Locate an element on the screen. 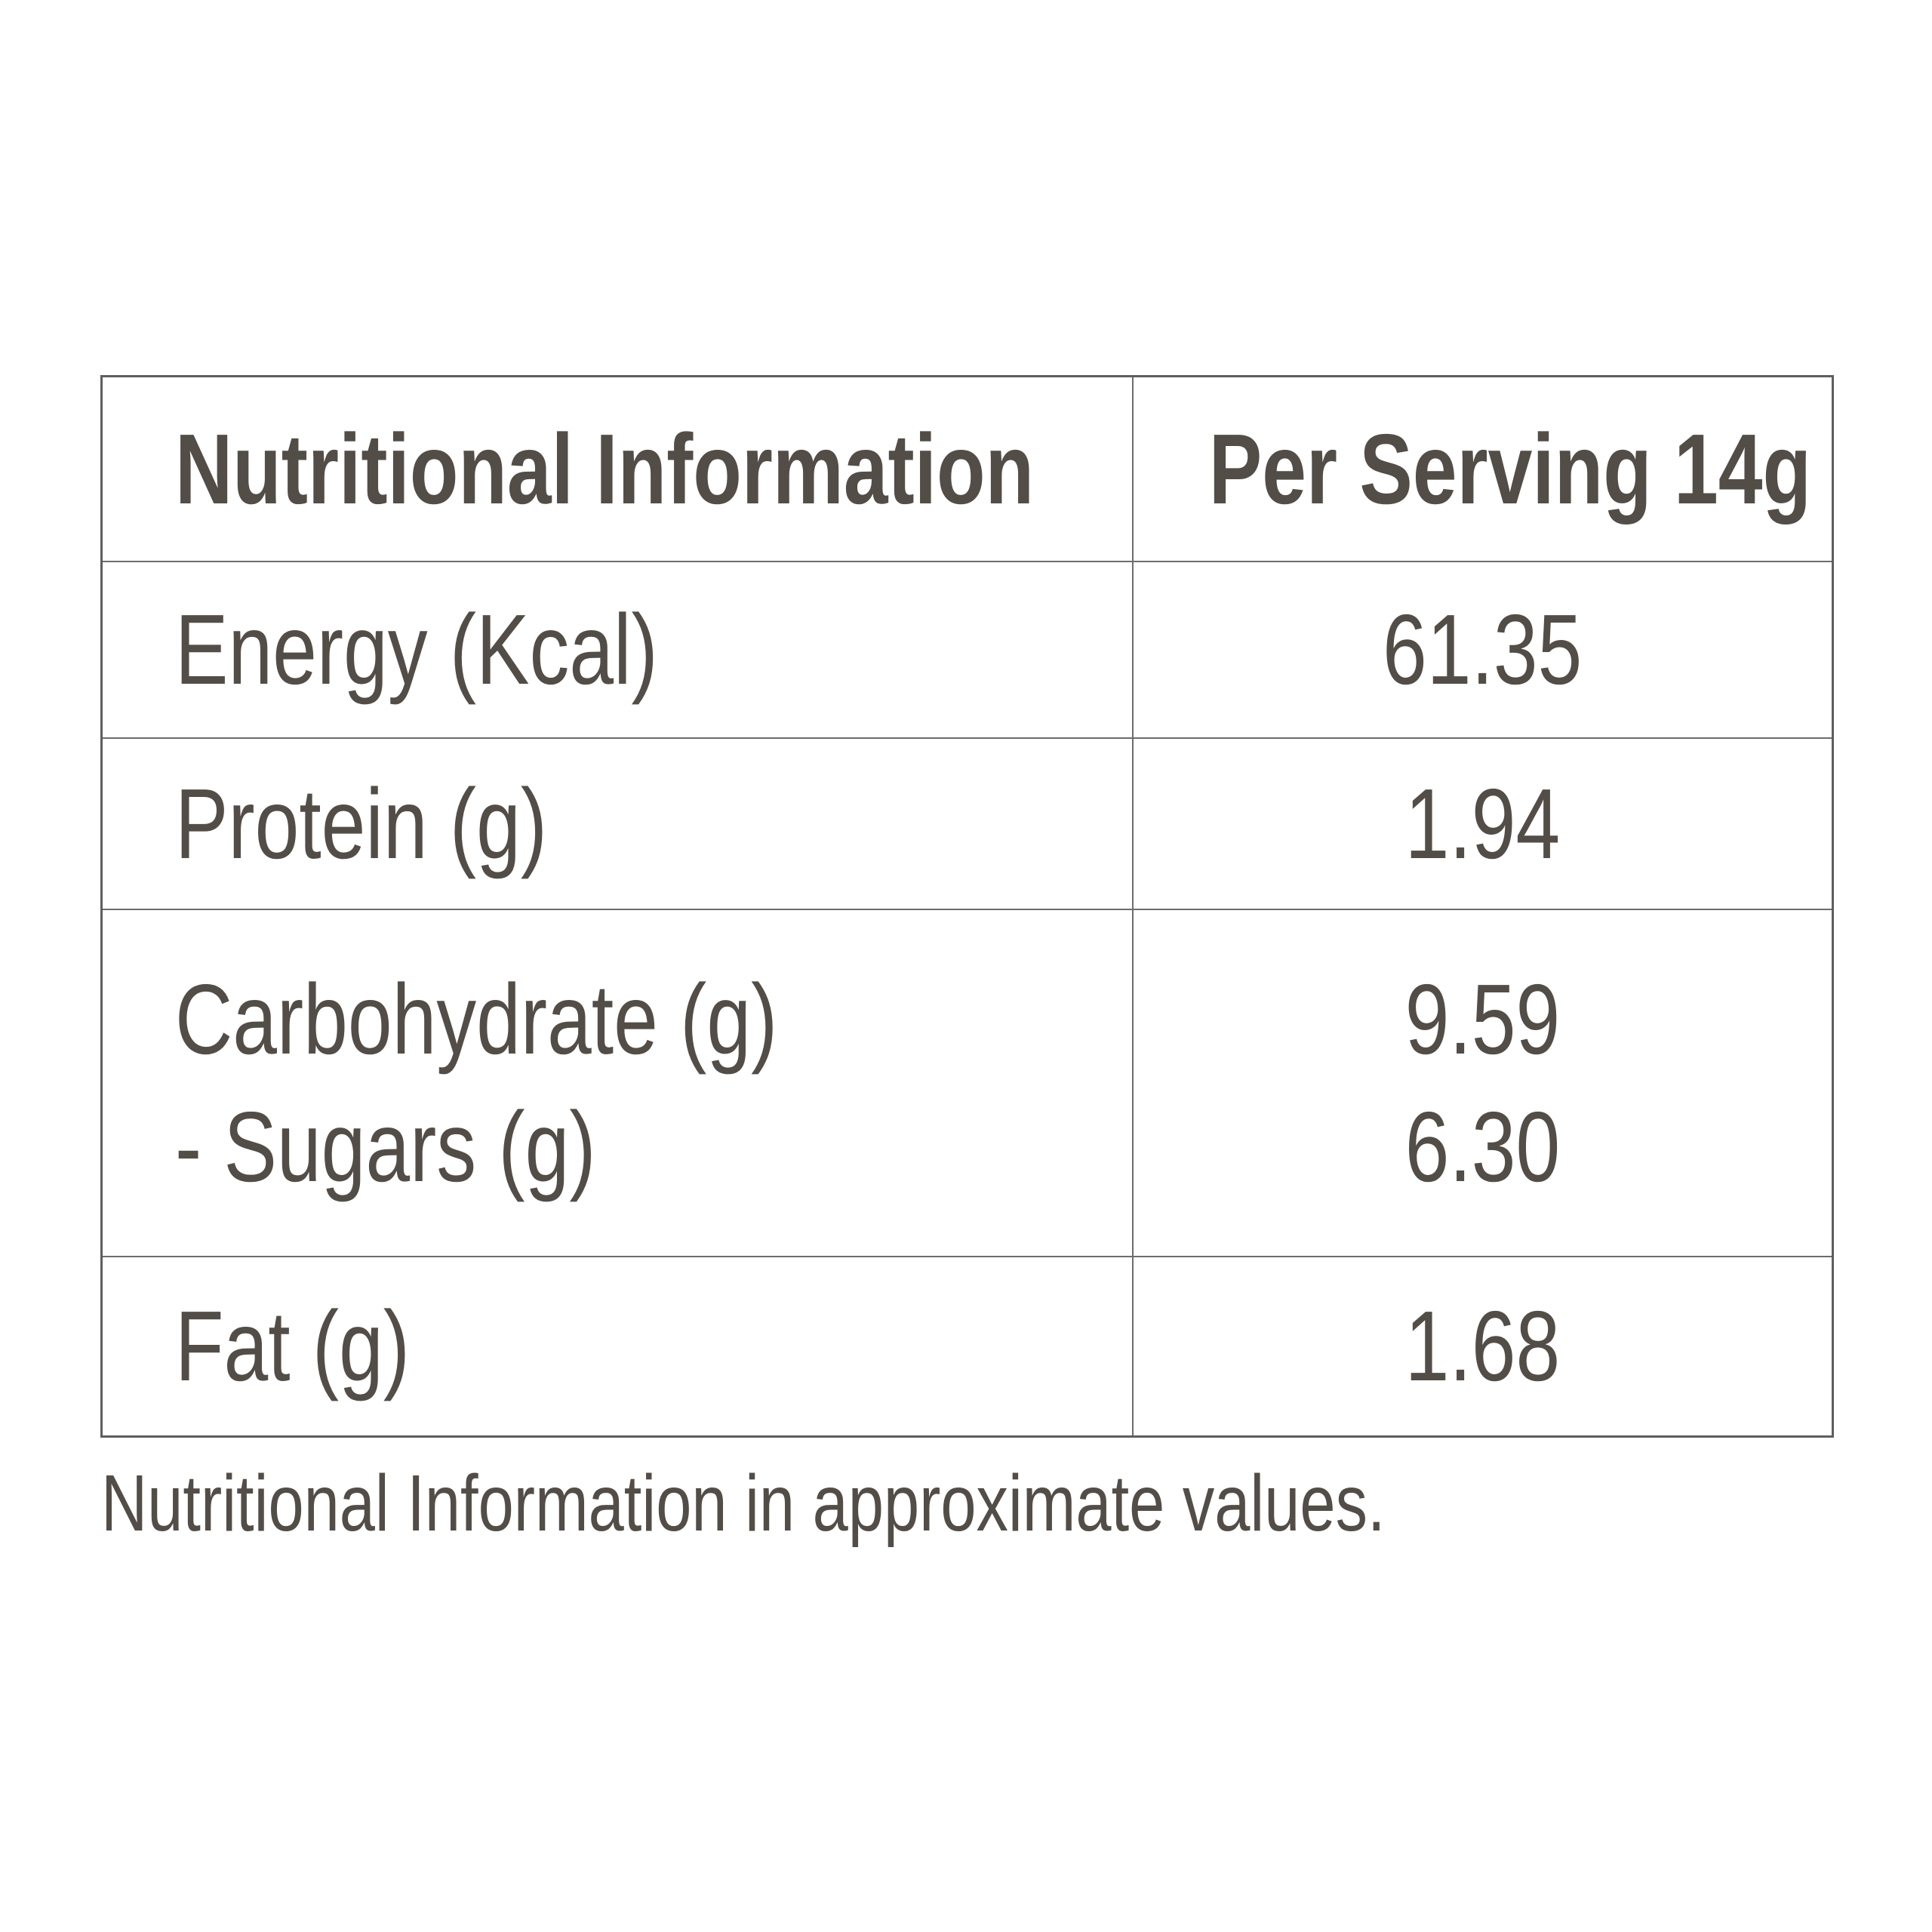 The height and width of the screenshot is (1932, 1932). energy-value-cell: 61.35 is located at coordinates (1482, 649).